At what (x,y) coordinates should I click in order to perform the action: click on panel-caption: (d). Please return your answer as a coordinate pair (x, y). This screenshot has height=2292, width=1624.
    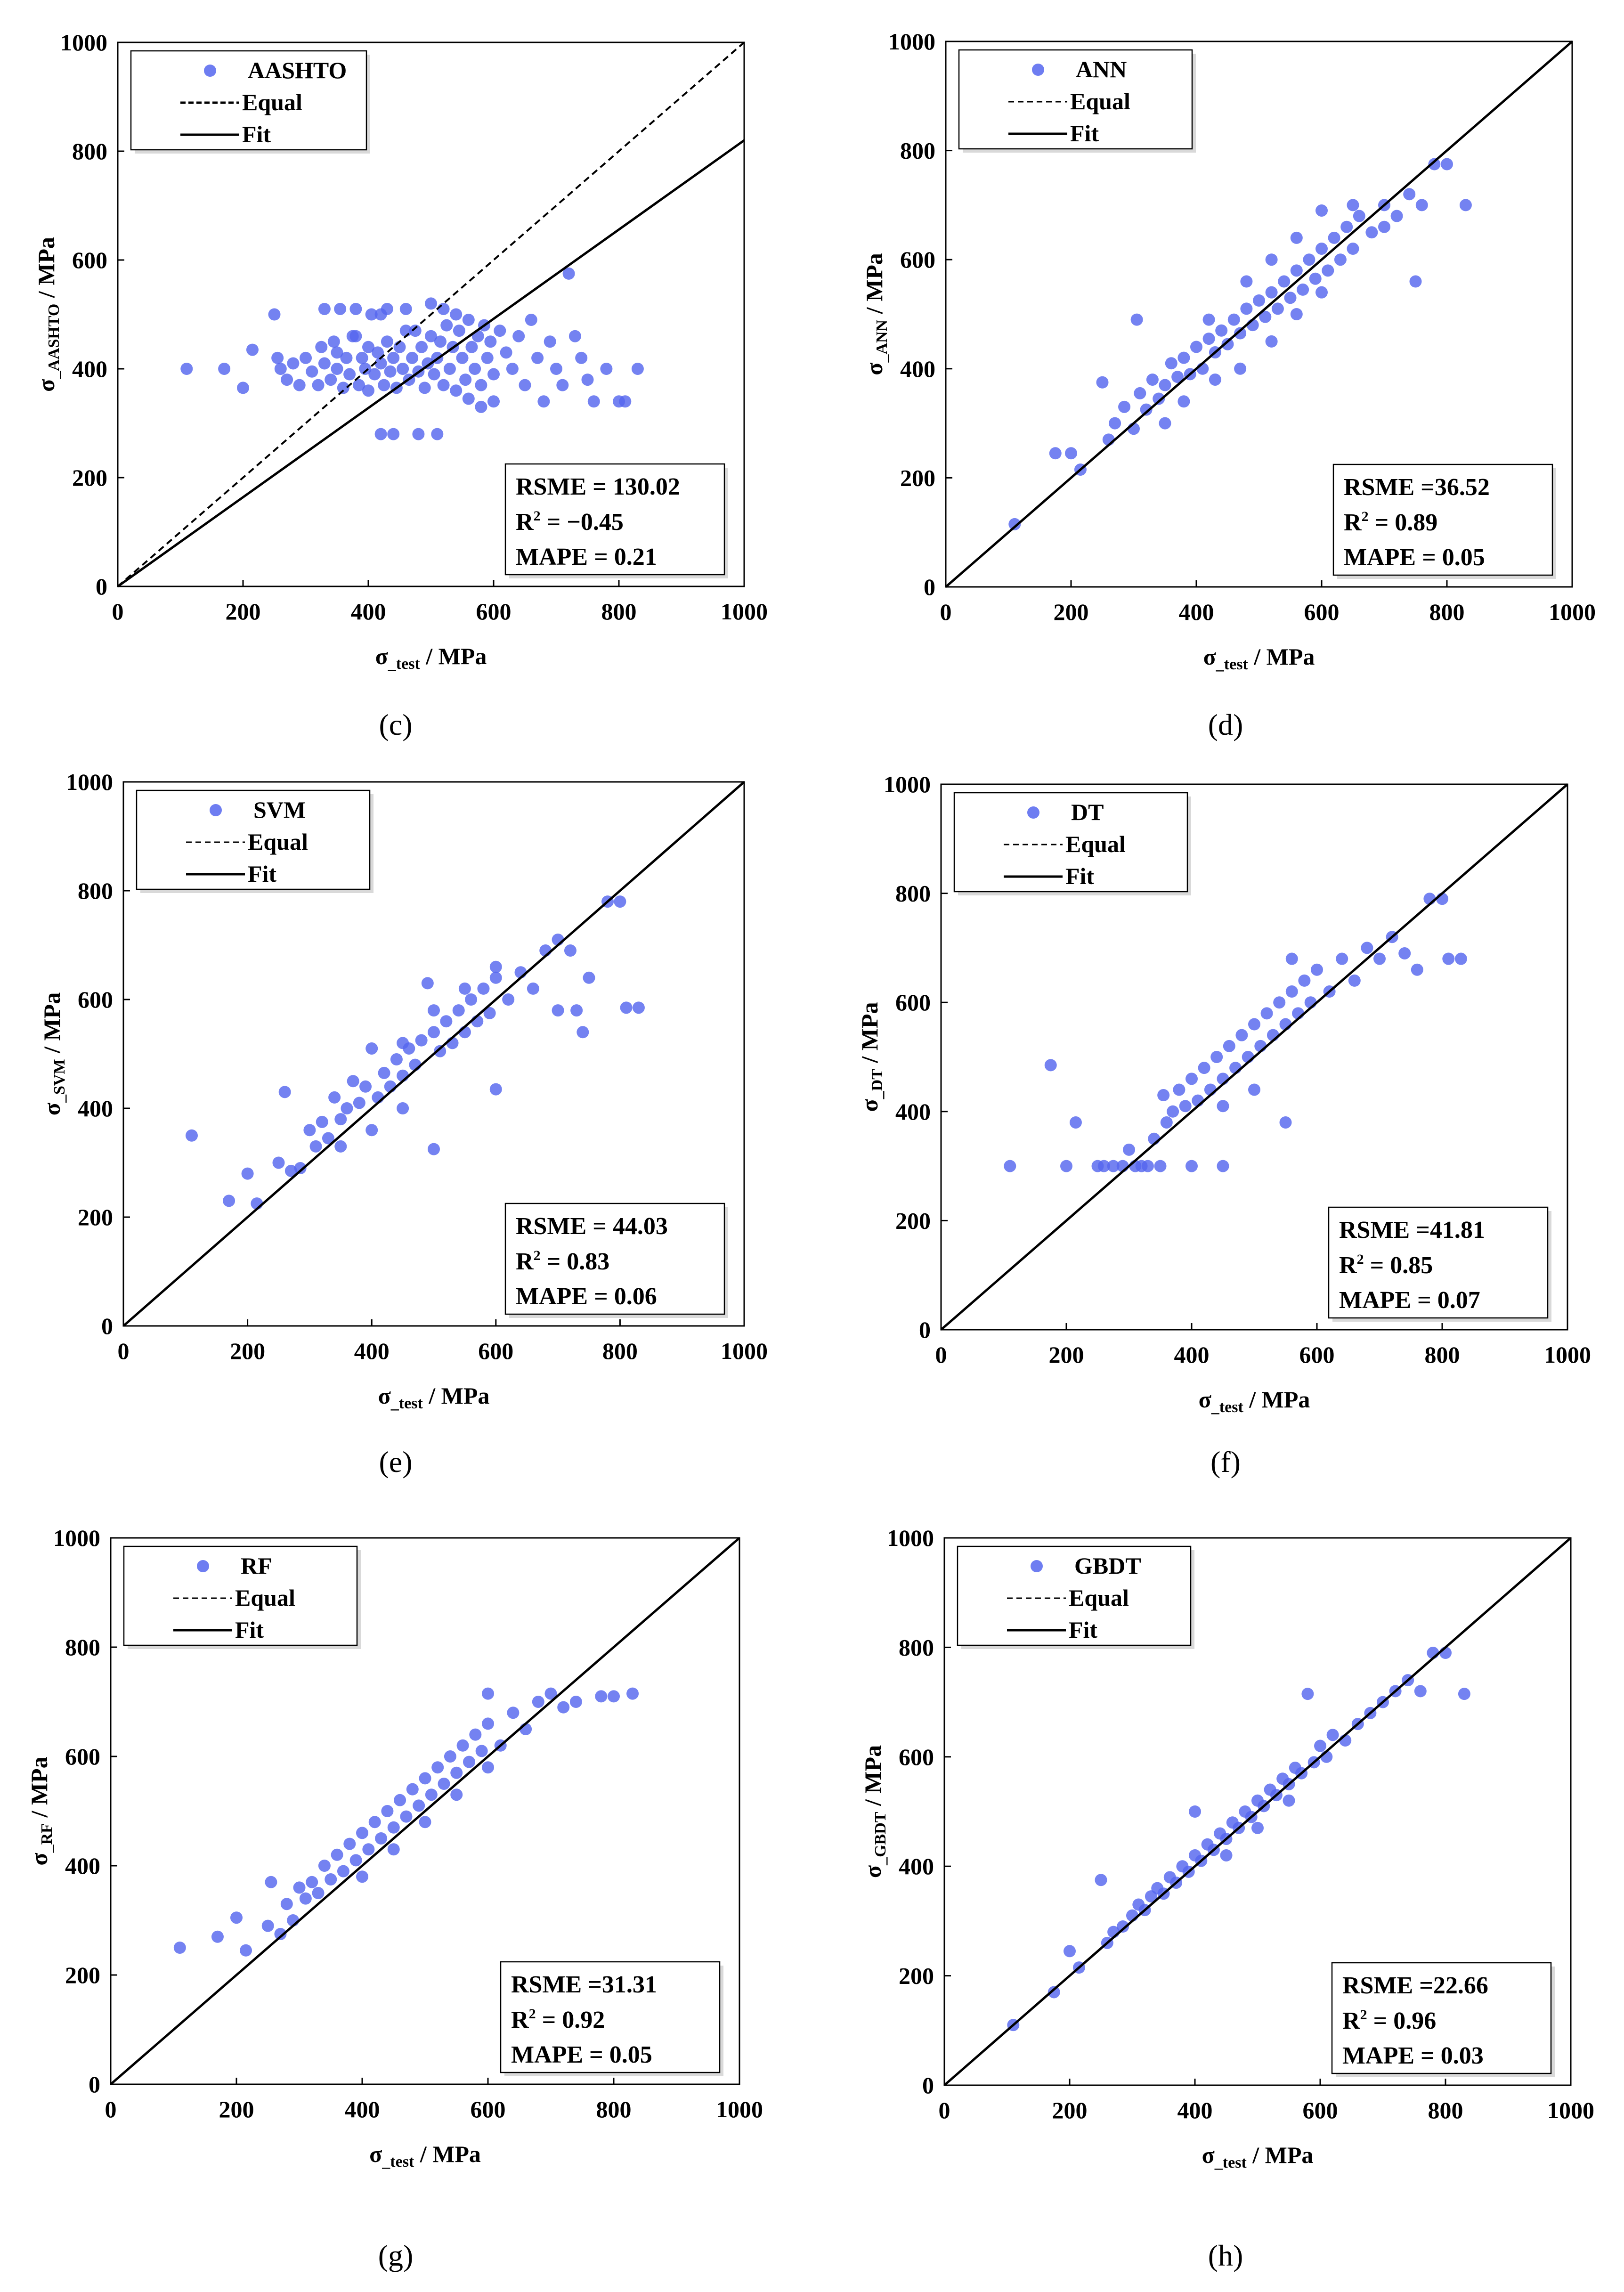
    Looking at the image, I should click on (1225, 724).